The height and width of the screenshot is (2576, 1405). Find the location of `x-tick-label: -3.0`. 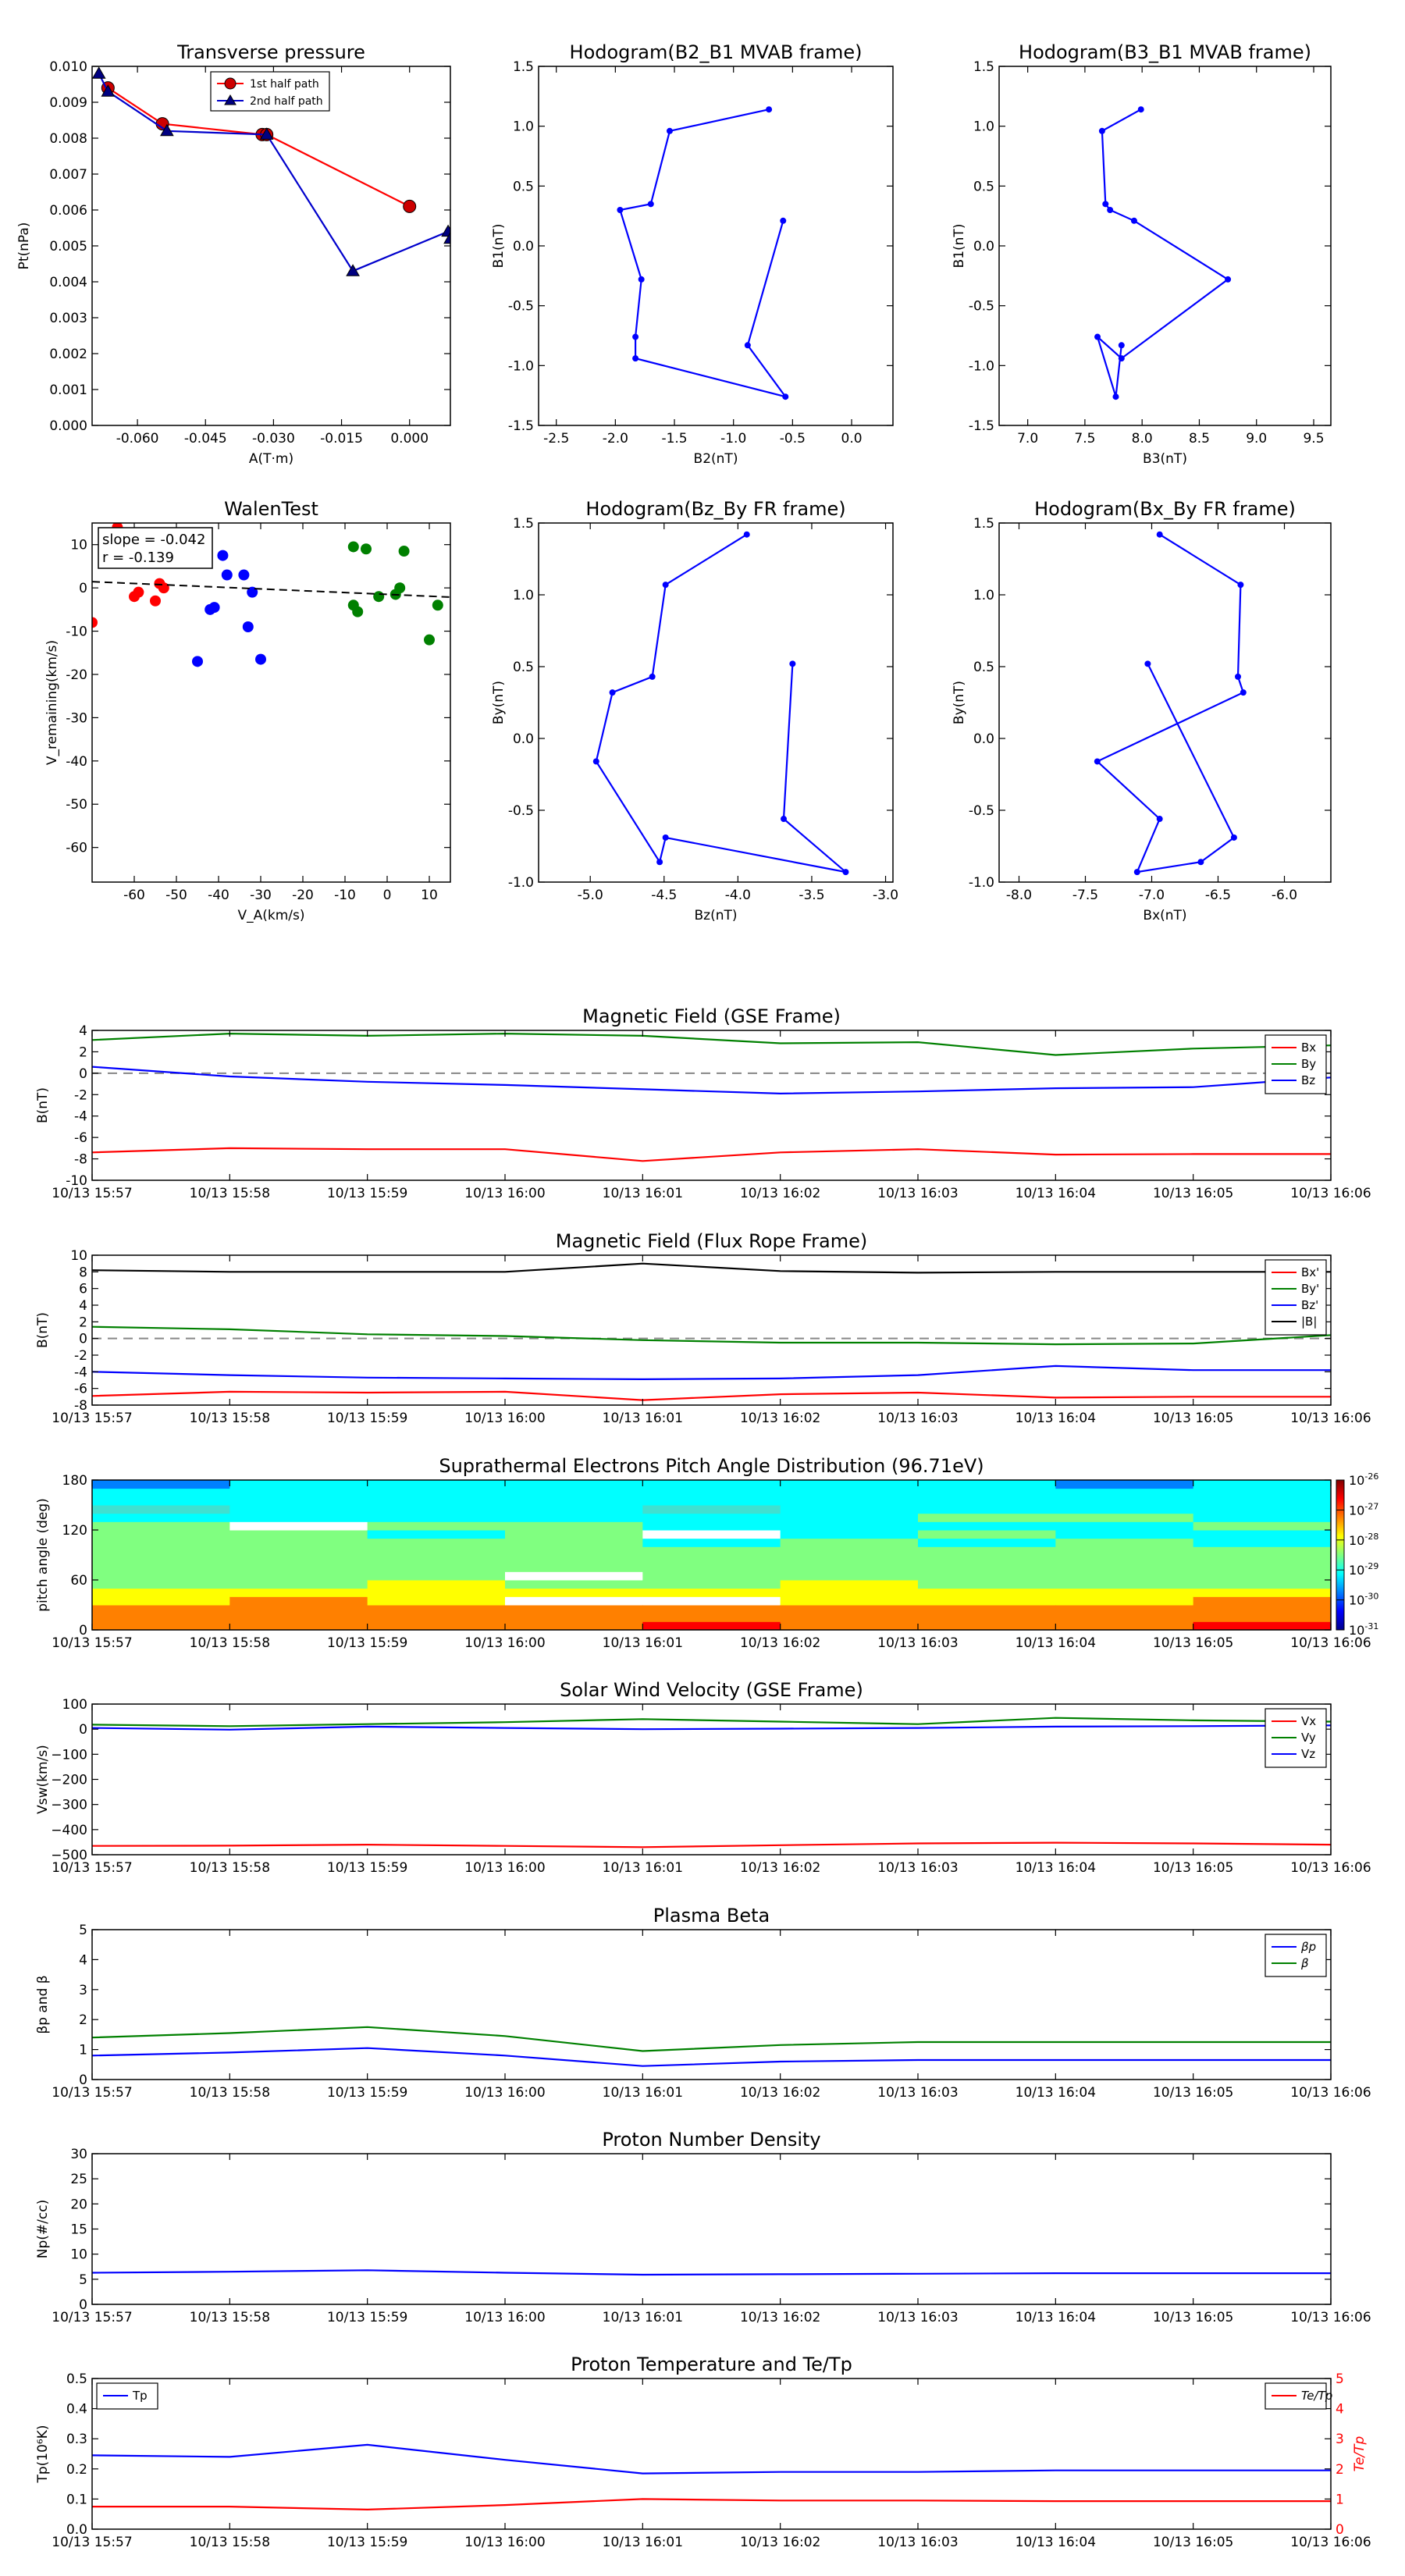

x-tick-label: -3.0 is located at coordinates (886, 895).